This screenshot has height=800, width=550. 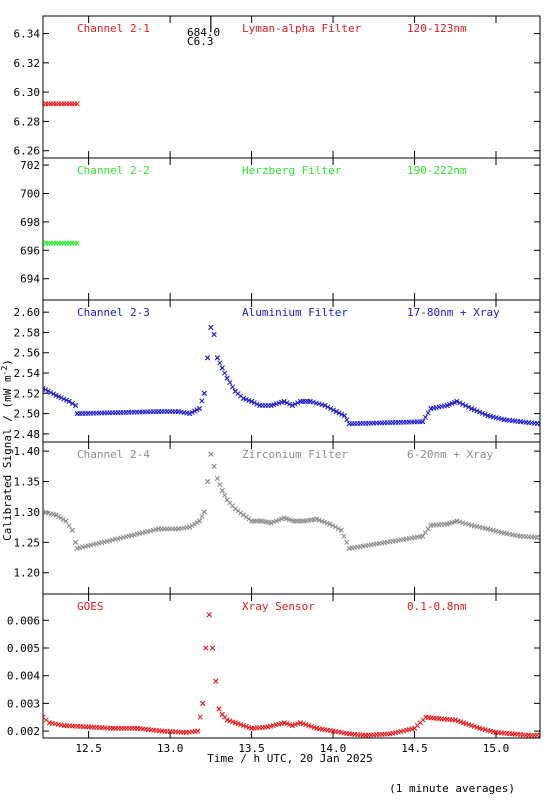 What do you see at coordinates (27, 34) in the screenshot?
I see `y-tick-label: 6.34` at bounding box center [27, 34].